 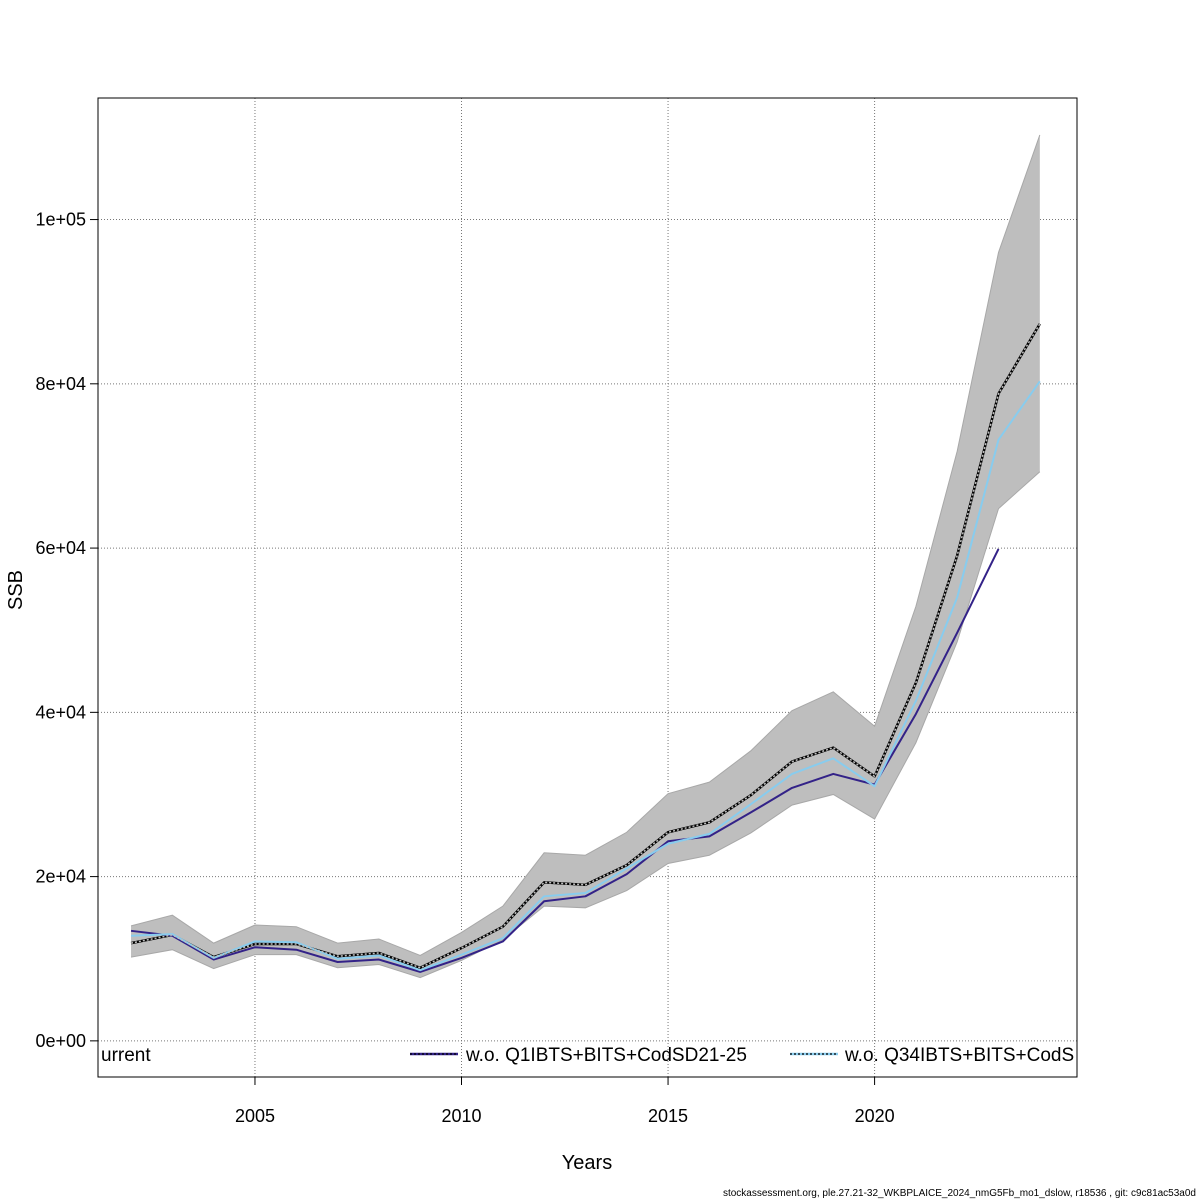 What do you see at coordinates (60, 712) in the screenshot?
I see `y-tick-label: 4e+04` at bounding box center [60, 712].